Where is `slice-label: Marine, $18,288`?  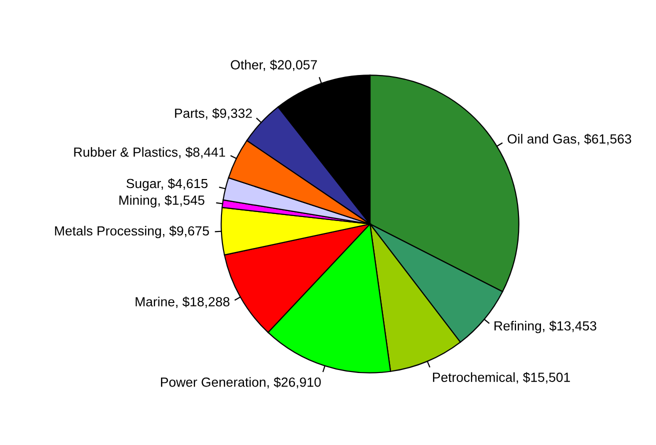
slice-label: Marine, $18,288 is located at coordinates (183, 302).